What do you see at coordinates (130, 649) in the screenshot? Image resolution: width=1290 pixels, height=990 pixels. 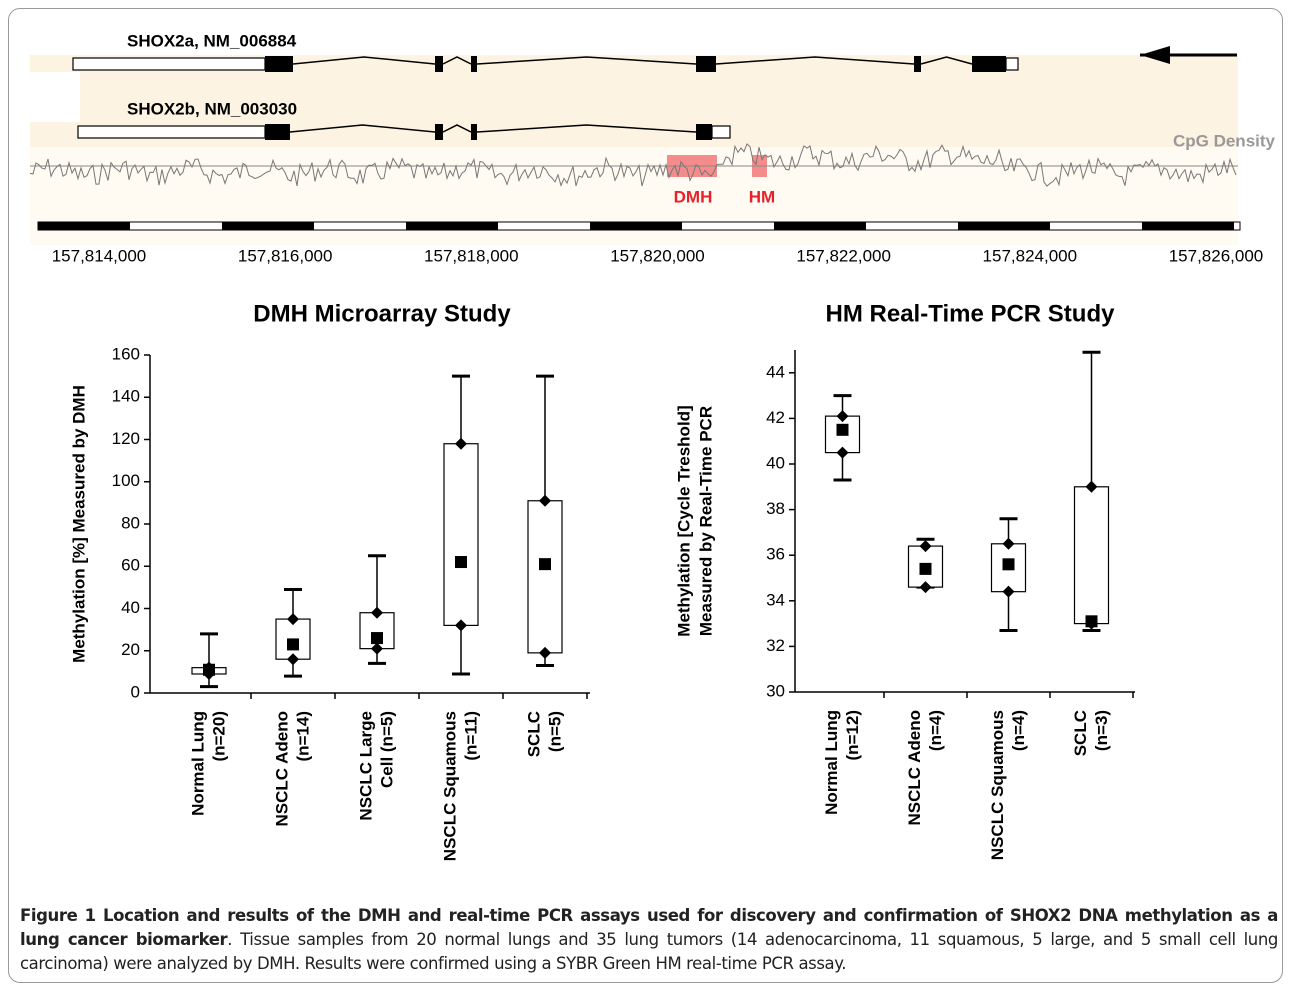 I see `y-tick-label: 20` at bounding box center [130, 649].